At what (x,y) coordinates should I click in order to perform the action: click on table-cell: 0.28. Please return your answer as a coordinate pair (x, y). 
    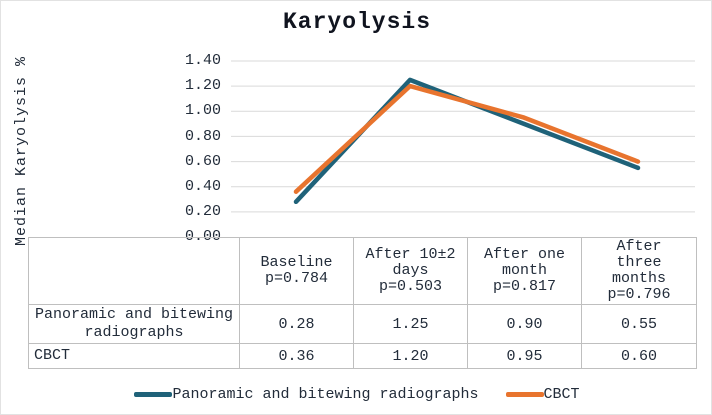
    Looking at the image, I should click on (296, 324).